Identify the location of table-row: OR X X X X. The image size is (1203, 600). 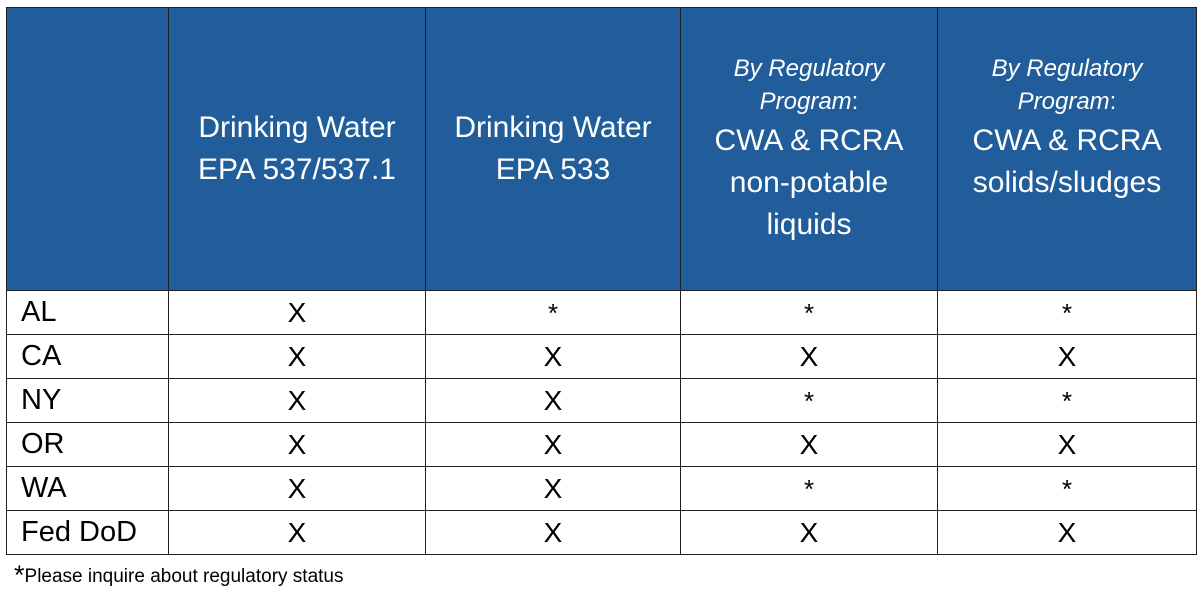
(601, 444).